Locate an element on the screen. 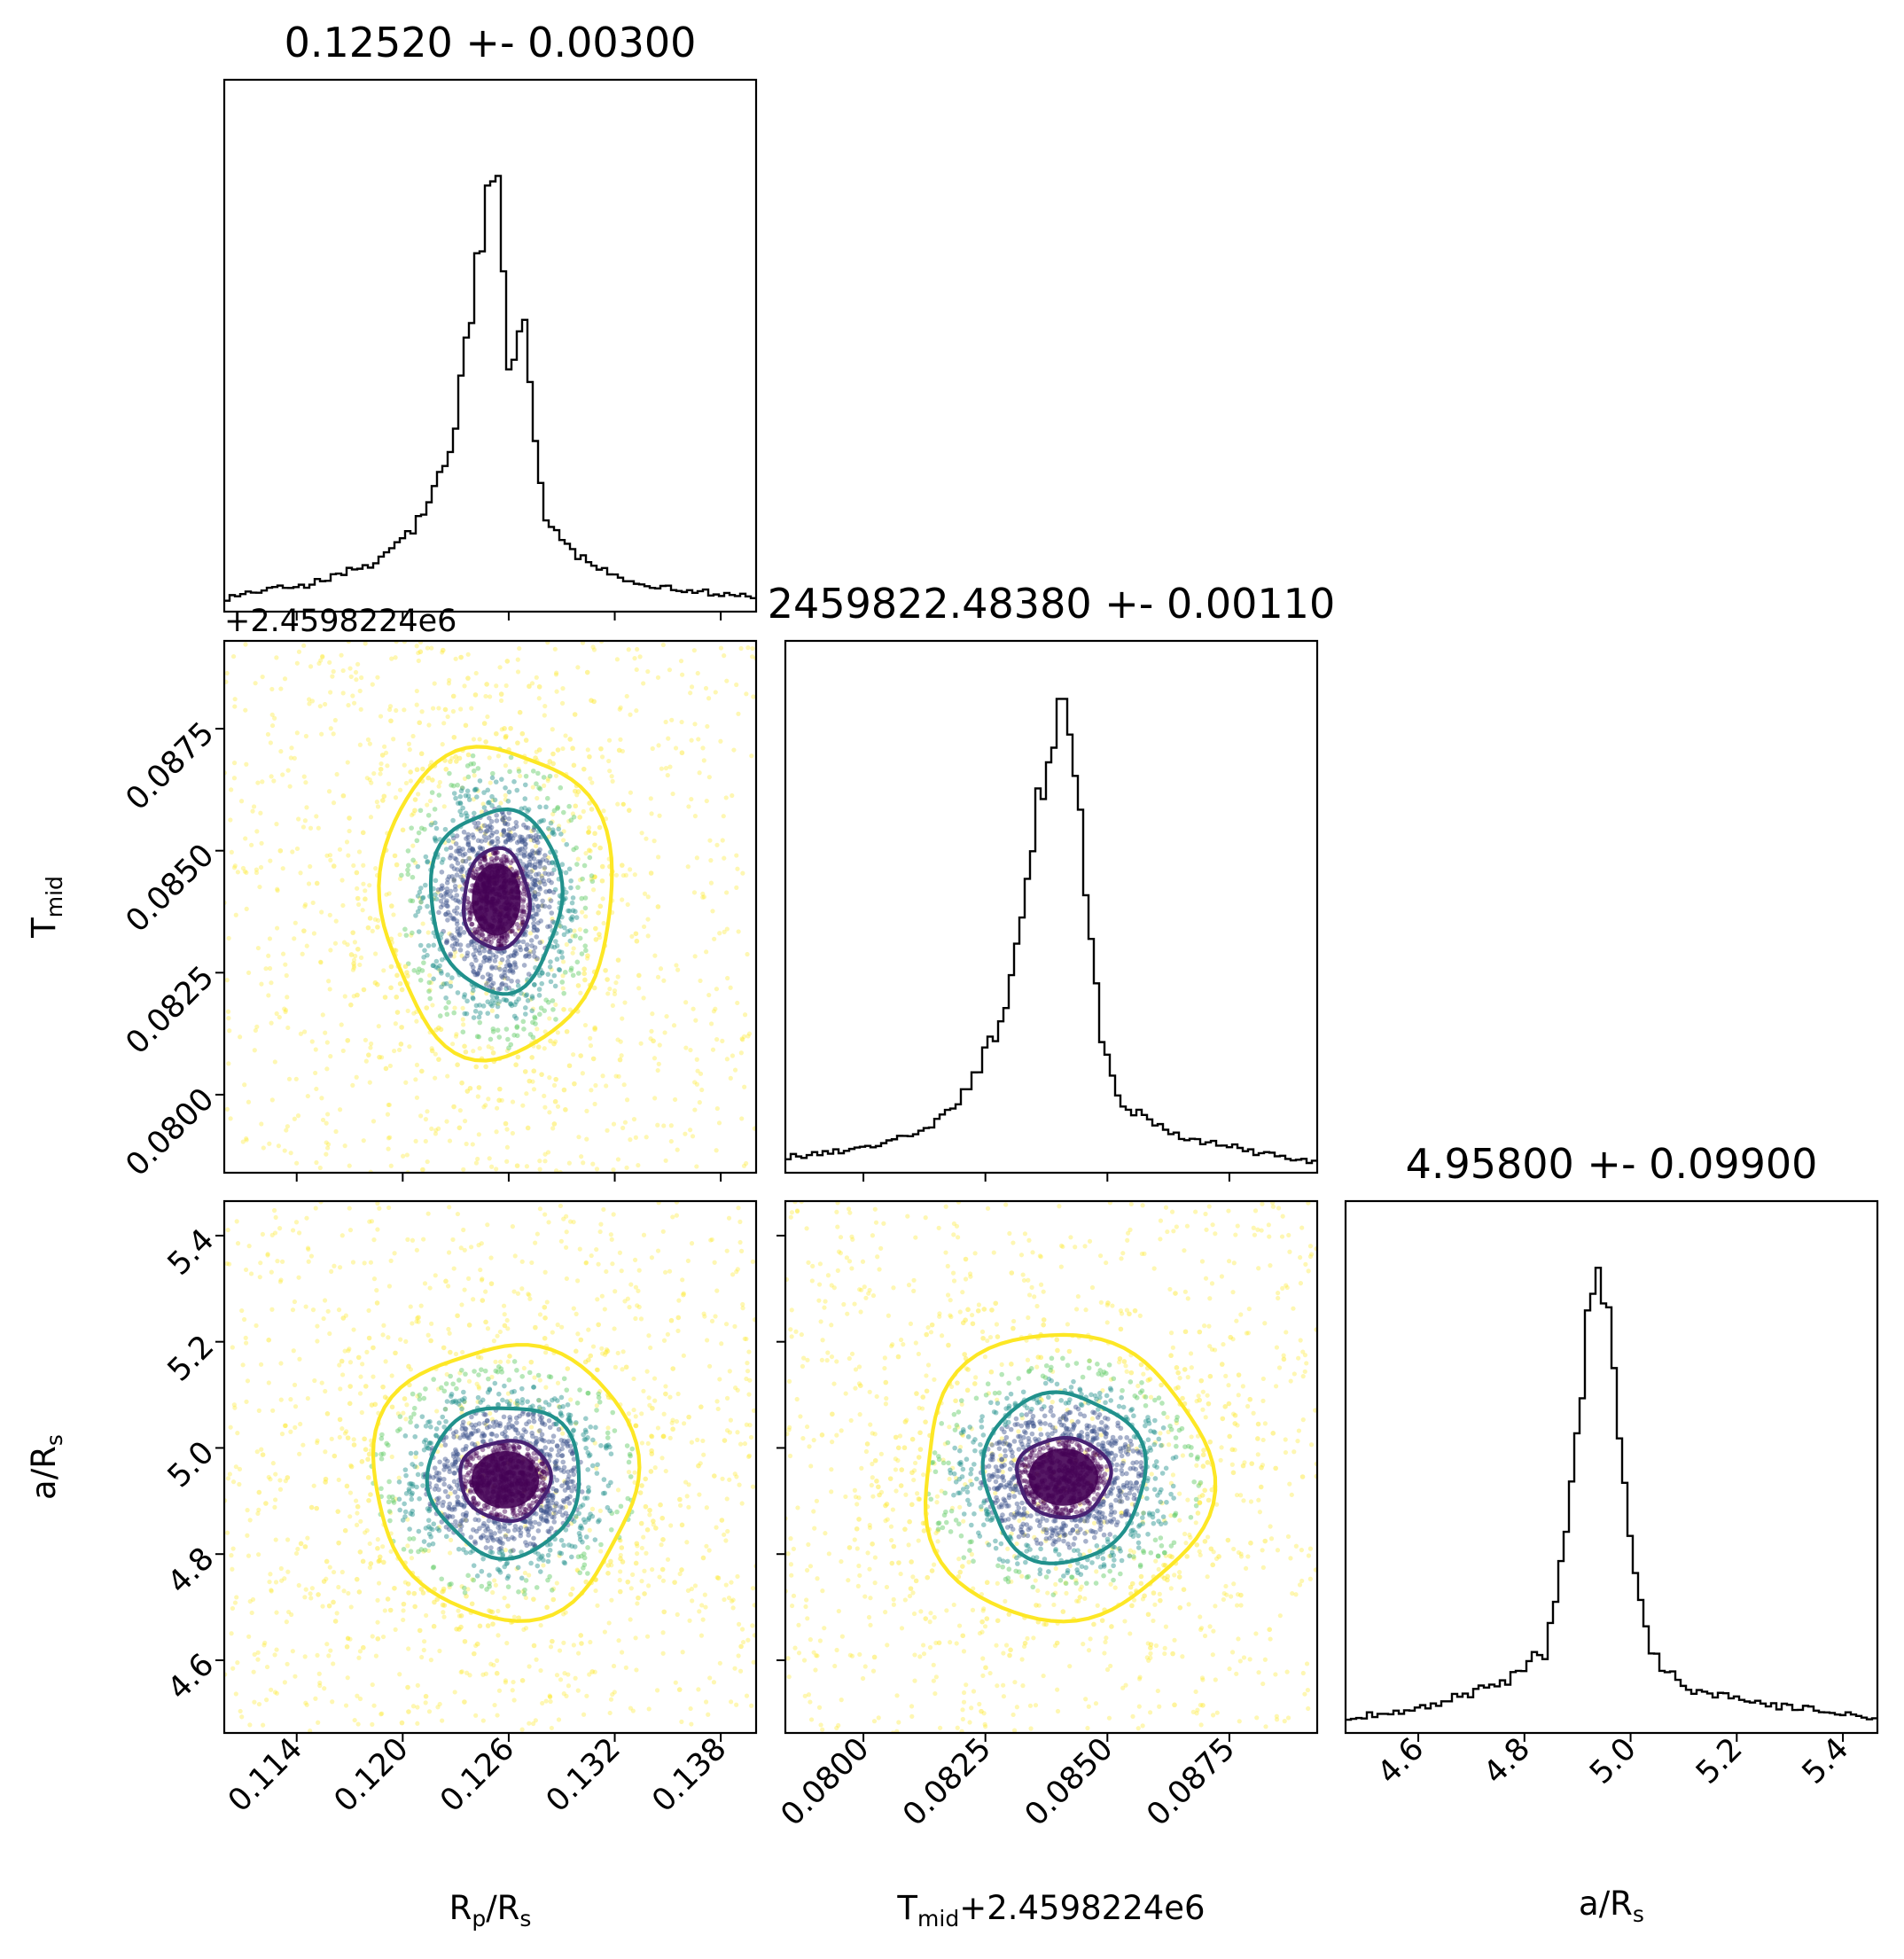 The width and height of the screenshot is (1904, 1959). scatter-points is located at coordinates (490, 907).